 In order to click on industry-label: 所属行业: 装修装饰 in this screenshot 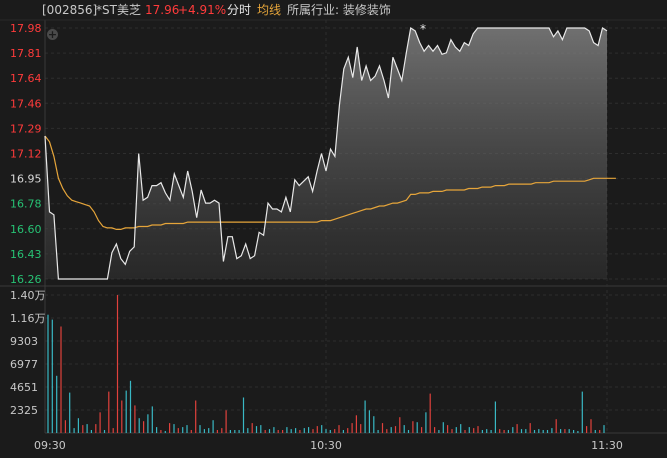, I will do `click(339, 10)`.